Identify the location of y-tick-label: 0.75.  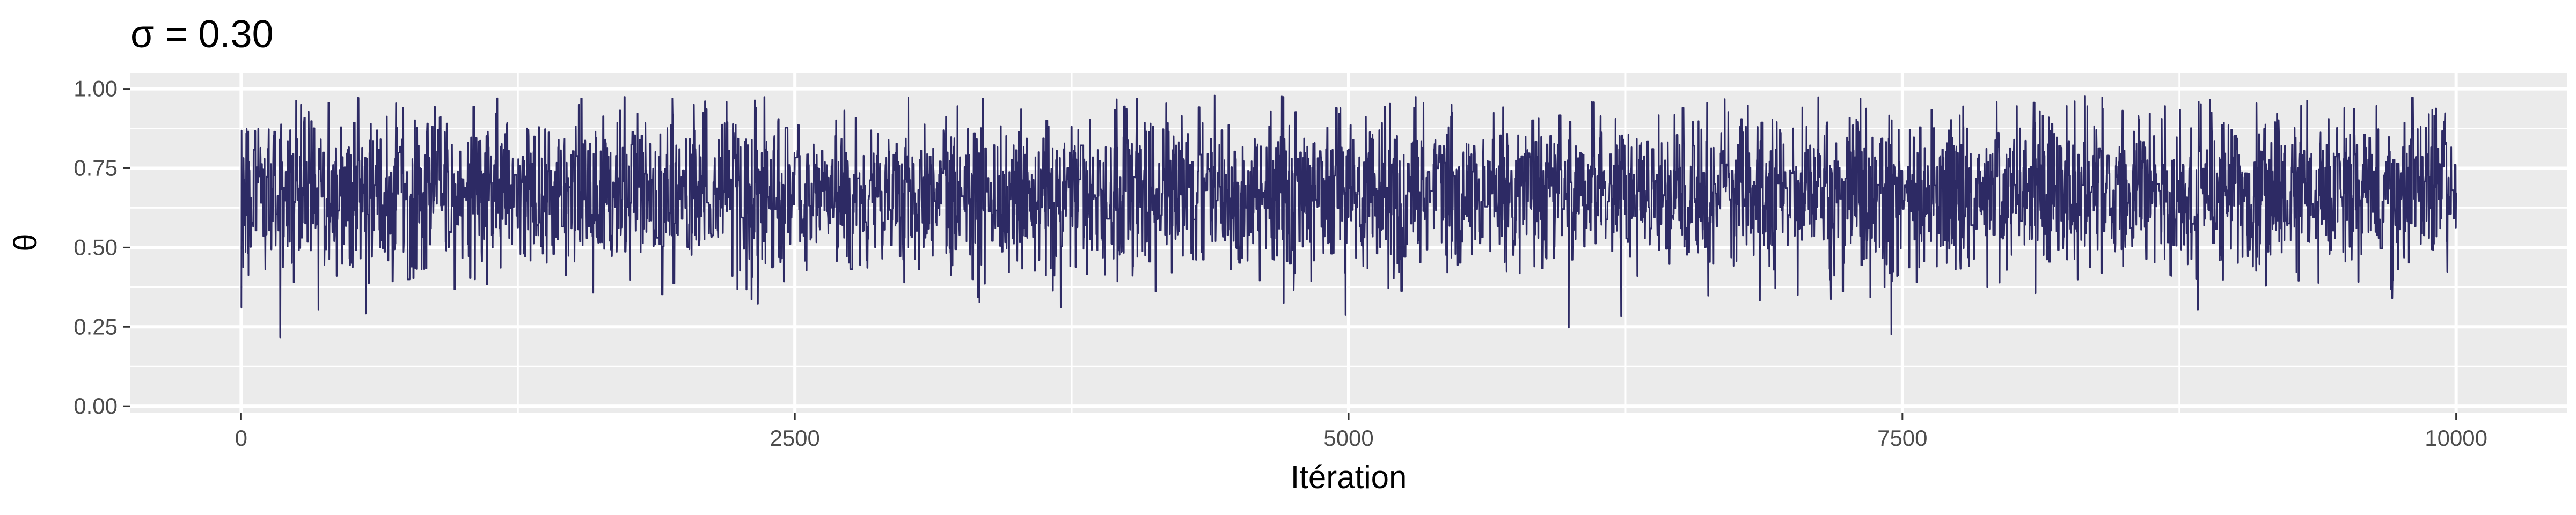
(96, 168).